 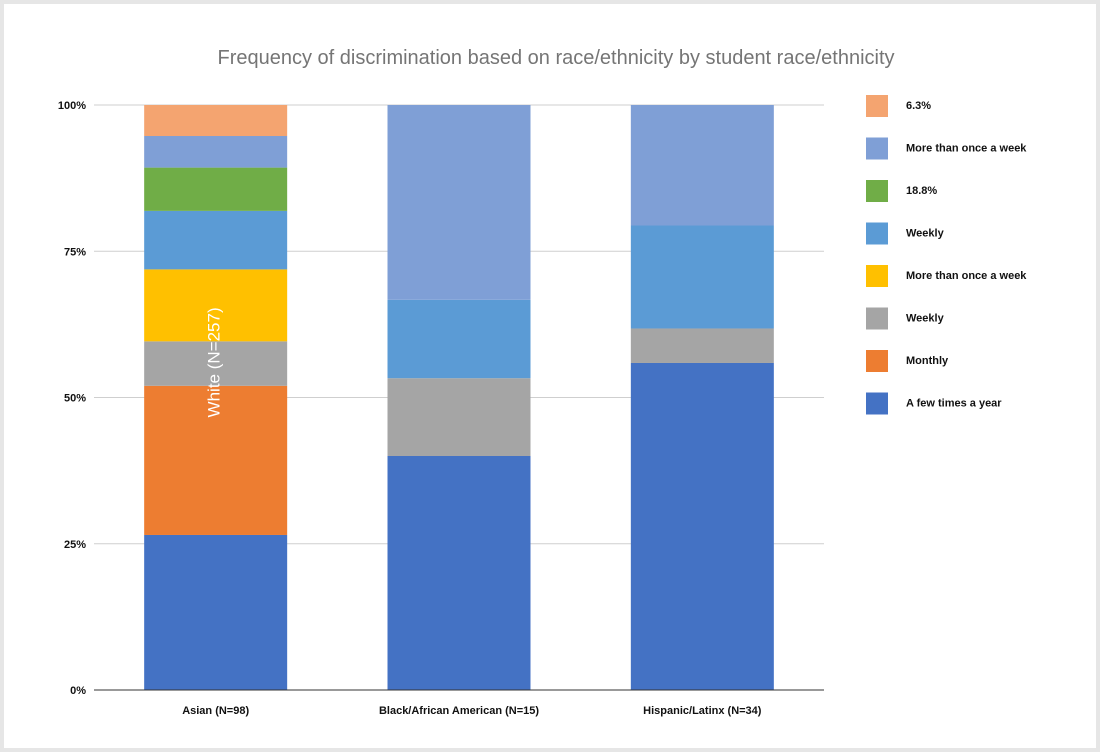 I want to click on legend-label: 6.3%, so click(x=918, y=106).